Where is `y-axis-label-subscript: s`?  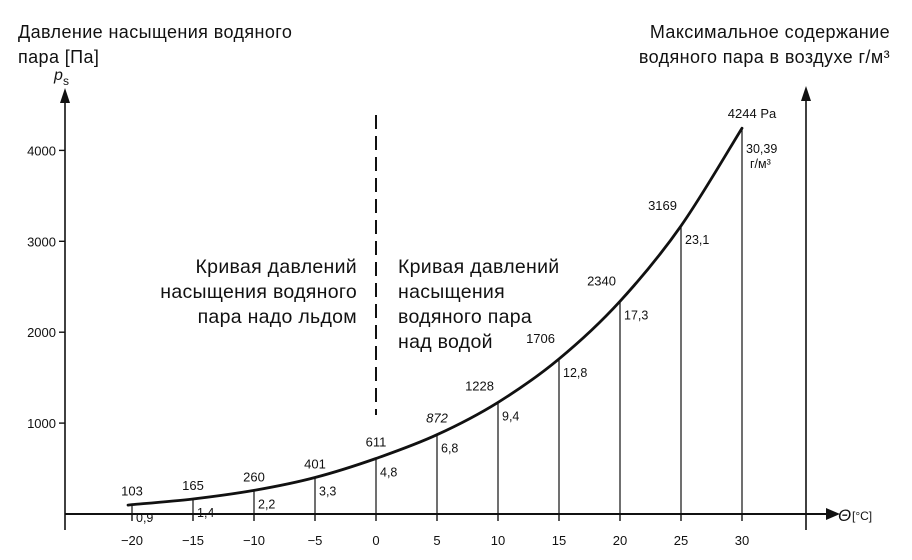
y-axis-label-subscript: s is located at coordinates (66, 81).